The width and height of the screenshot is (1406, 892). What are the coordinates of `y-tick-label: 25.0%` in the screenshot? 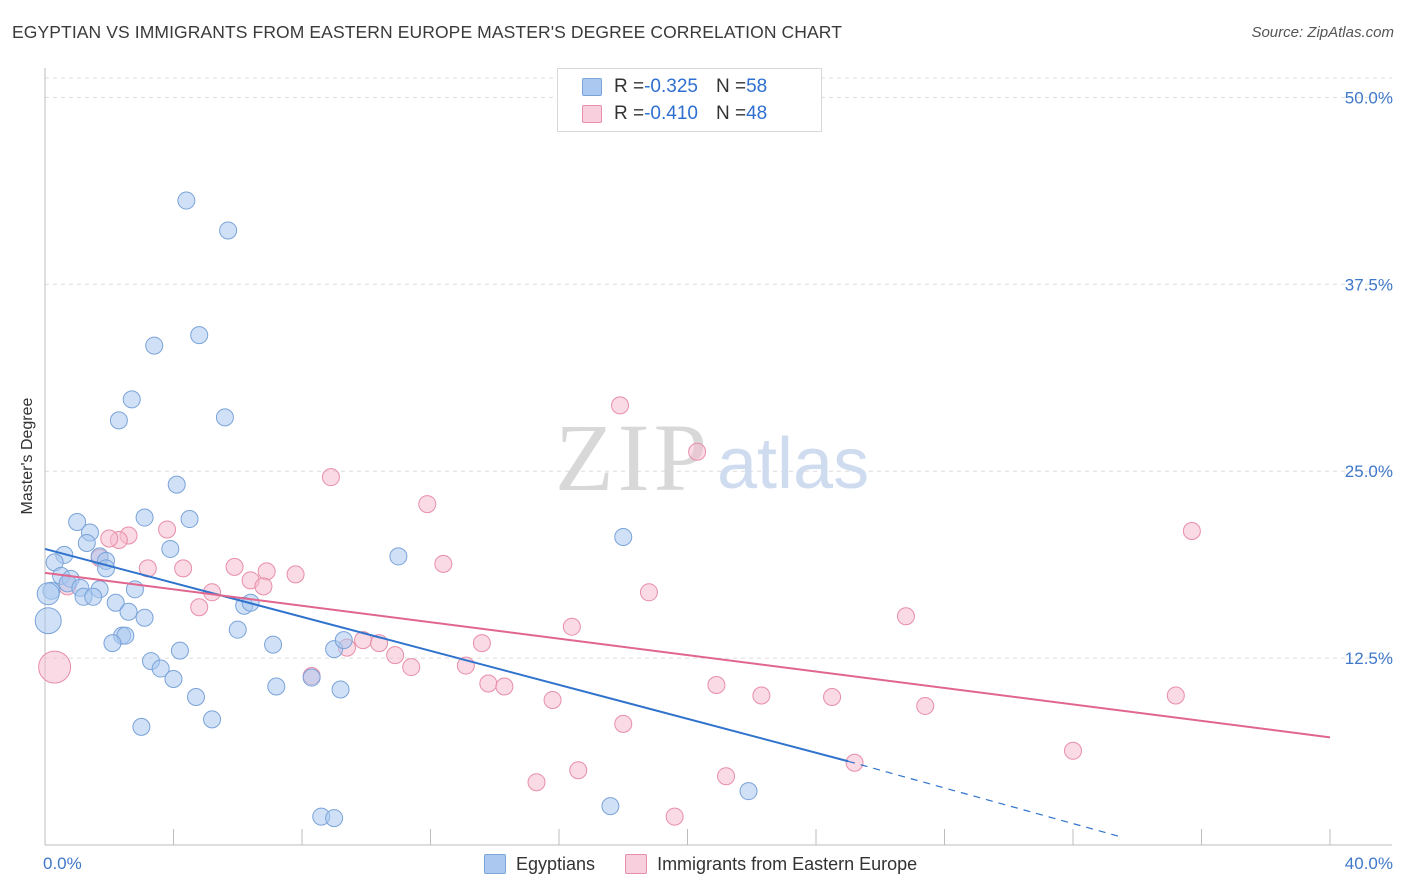 It's located at (1369, 471).